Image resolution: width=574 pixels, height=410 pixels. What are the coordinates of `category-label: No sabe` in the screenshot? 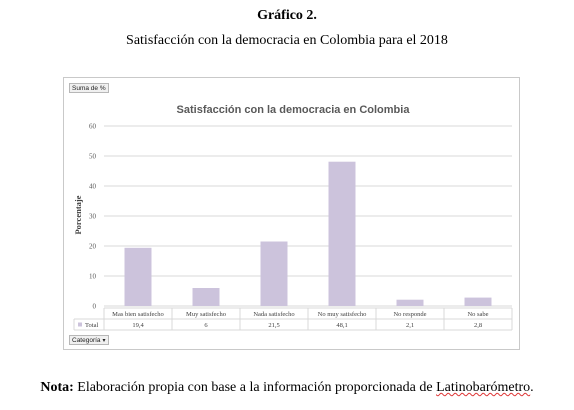 It's located at (477, 314).